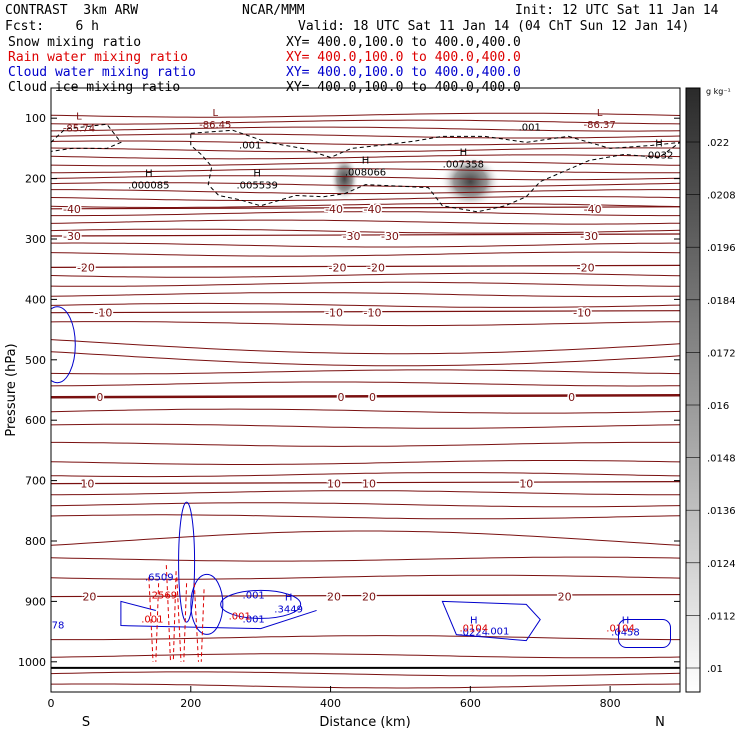 Image resolution: width=740 pixels, height=740 pixels. What do you see at coordinates (610, 703) in the screenshot?
I see `x-tick-label-800: 800` at bounding box center [610, 703].